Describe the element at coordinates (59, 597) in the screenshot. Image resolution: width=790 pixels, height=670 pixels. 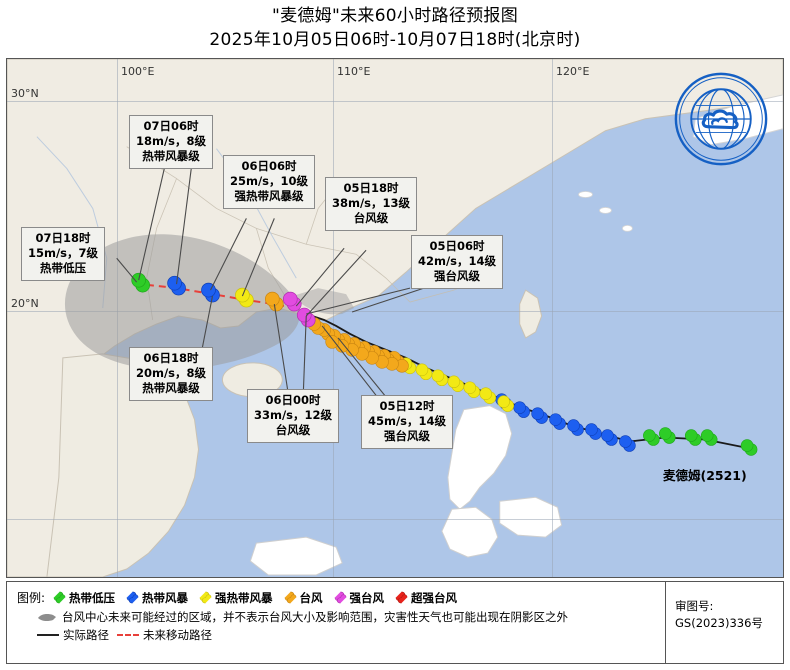
I see `typhoon-symbol-green-icon` at that location.